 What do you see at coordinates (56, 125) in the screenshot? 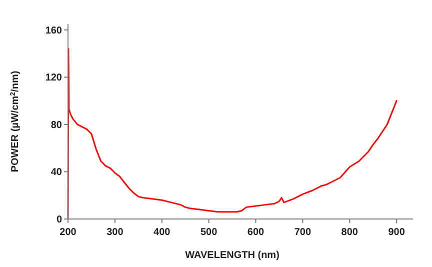
I see `y-tick-label: 80` at bounding box center [56, 125].